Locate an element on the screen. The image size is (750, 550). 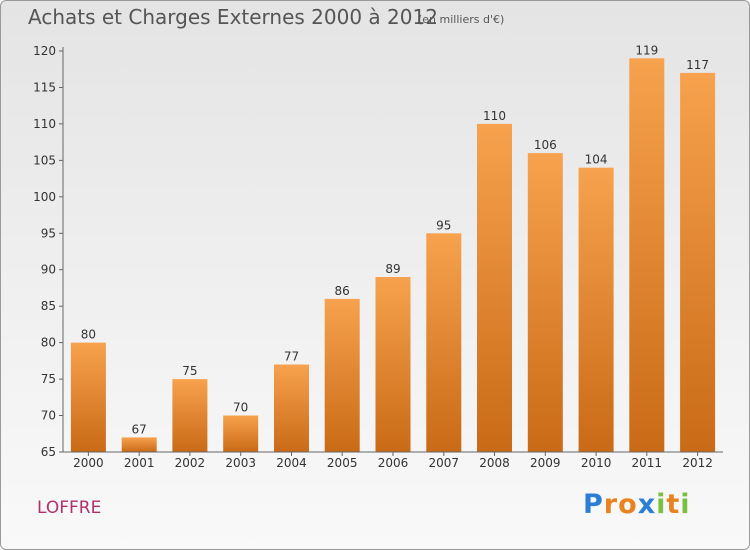
x-tick-label-2006: 2006 is located at coordinates (393, 463).